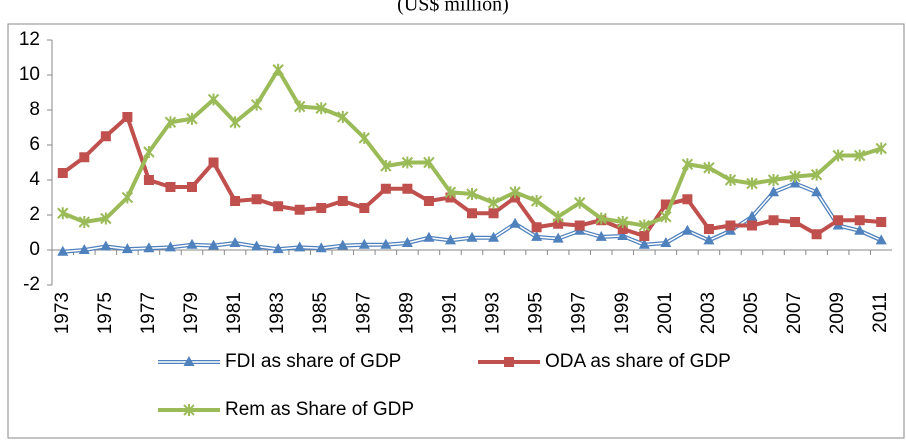 The height and width of the screenshot is (440, 906). Describe the element at coordinates (34, 109) in the screenshot. I see `y-tick-label: 8` at that location.